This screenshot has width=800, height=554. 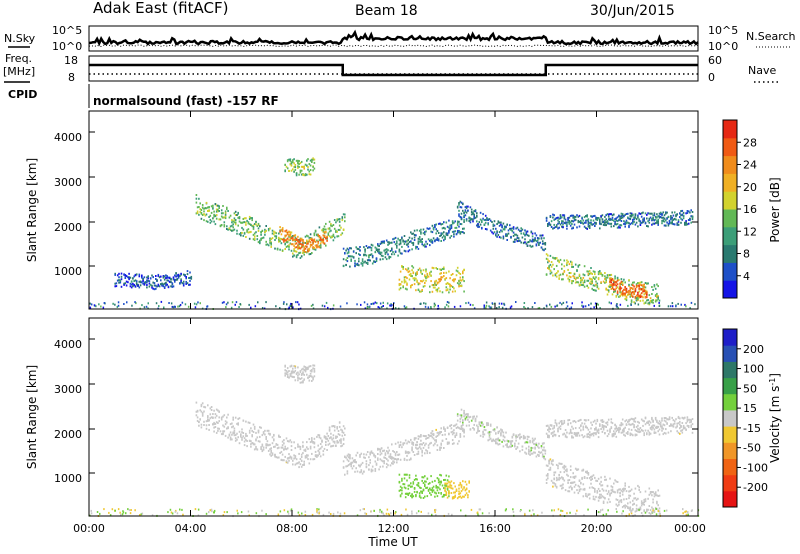 What do you see at coordinates (730, 271) in the screenshot?
I see `colorbar-segment` at bounding box center [730, 271].